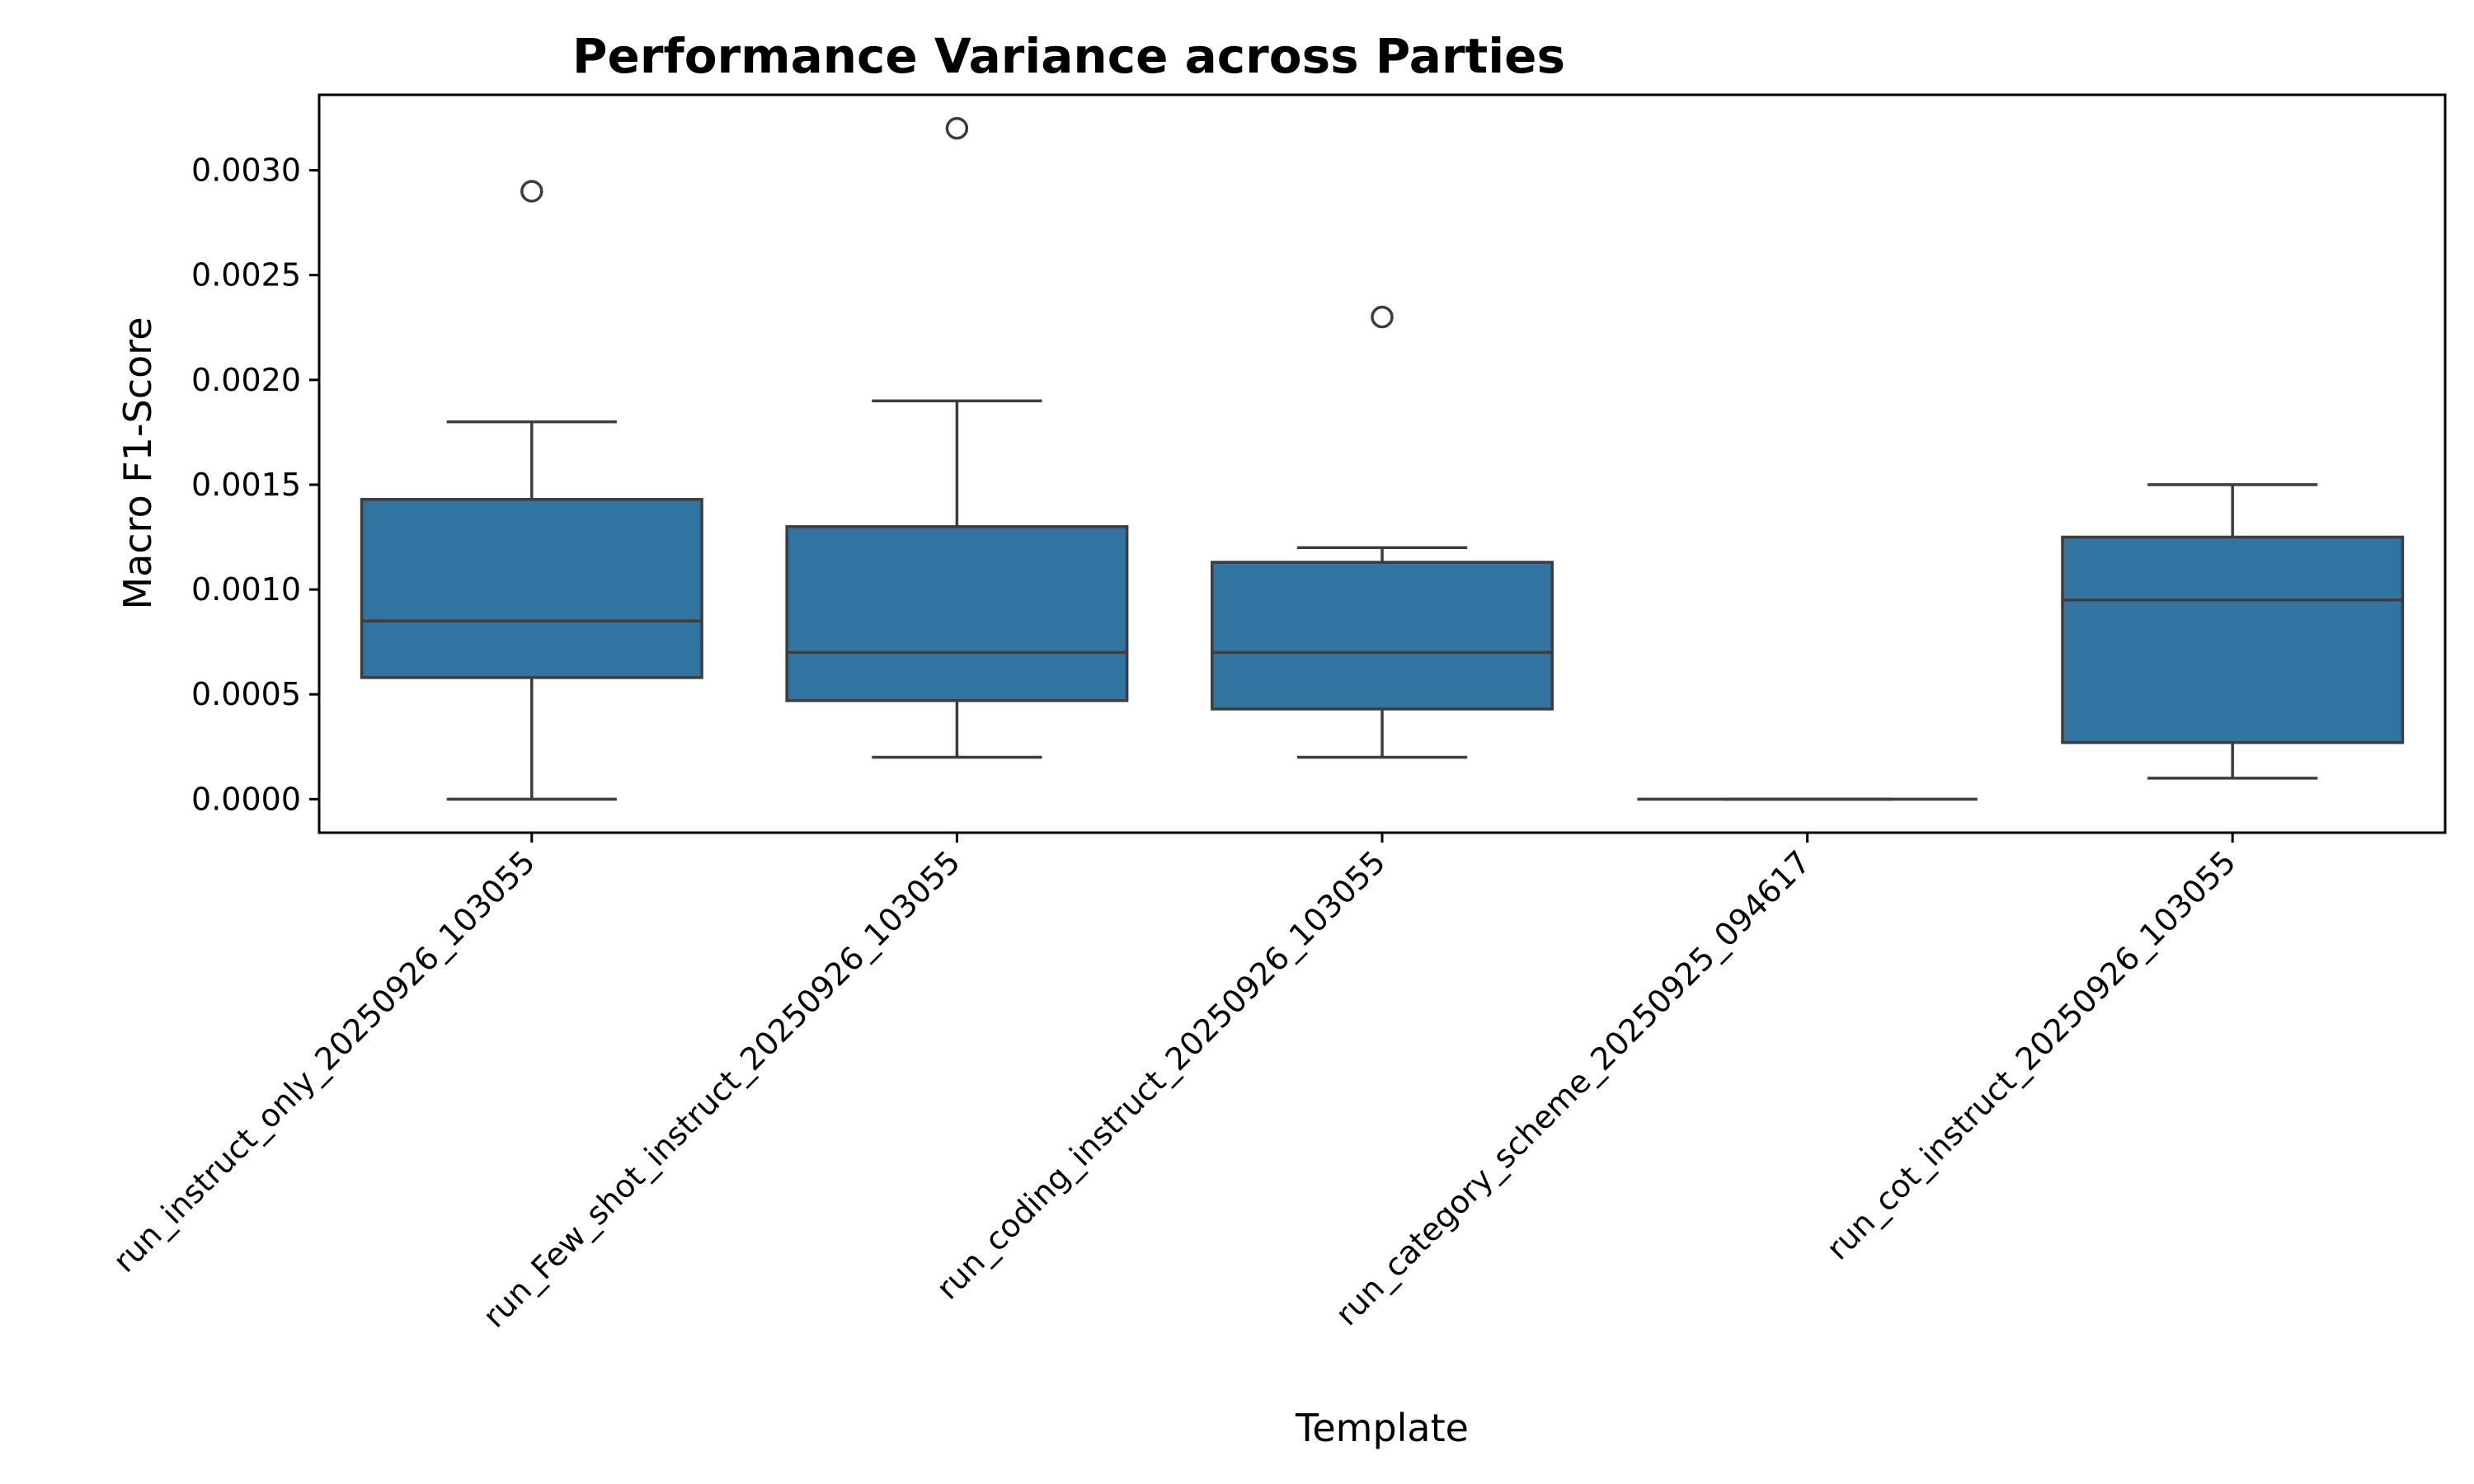 This screenshot has height=1484, width=2474. What do you see at coordinates (1068, 56) in the screenshot?
I see `chart-title: Performance Variance across Parties` at bounding box center [1068, 56].